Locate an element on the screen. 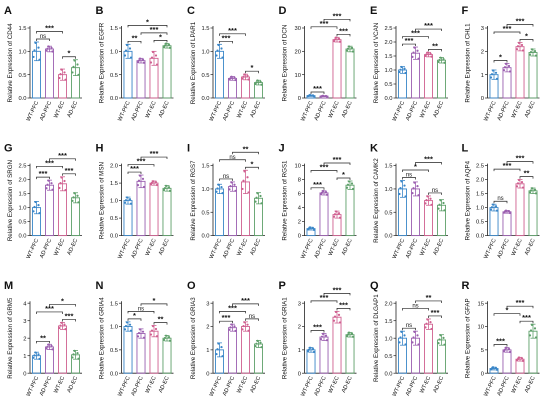  y-axis-label: Relative Expression of MSN is located at coordinates (102, 200).